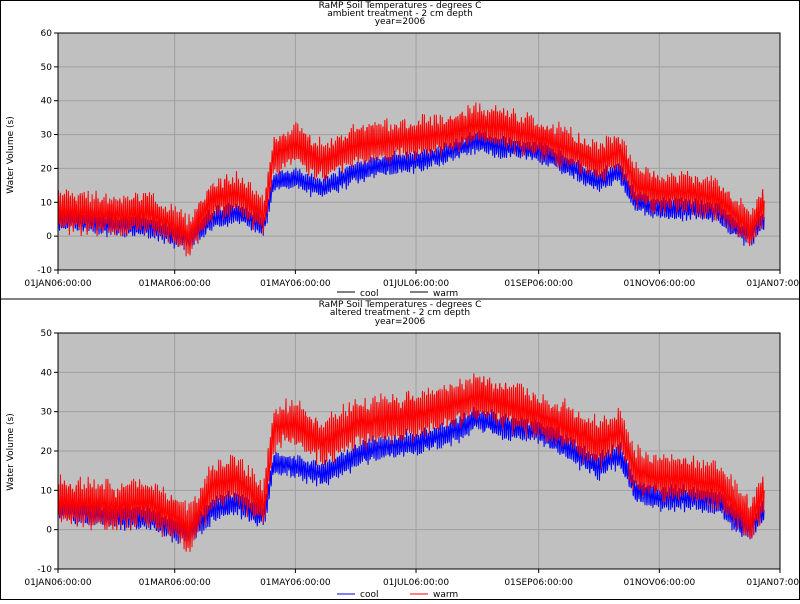  I want to click on legend-1-cool-label: cool, so click(369, 294).